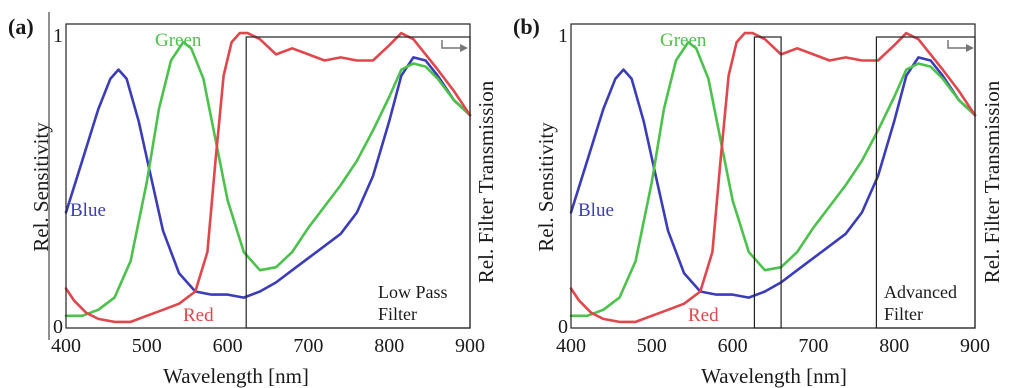  I want to click on filter-label-line1: Advanced, so click(920, 292).